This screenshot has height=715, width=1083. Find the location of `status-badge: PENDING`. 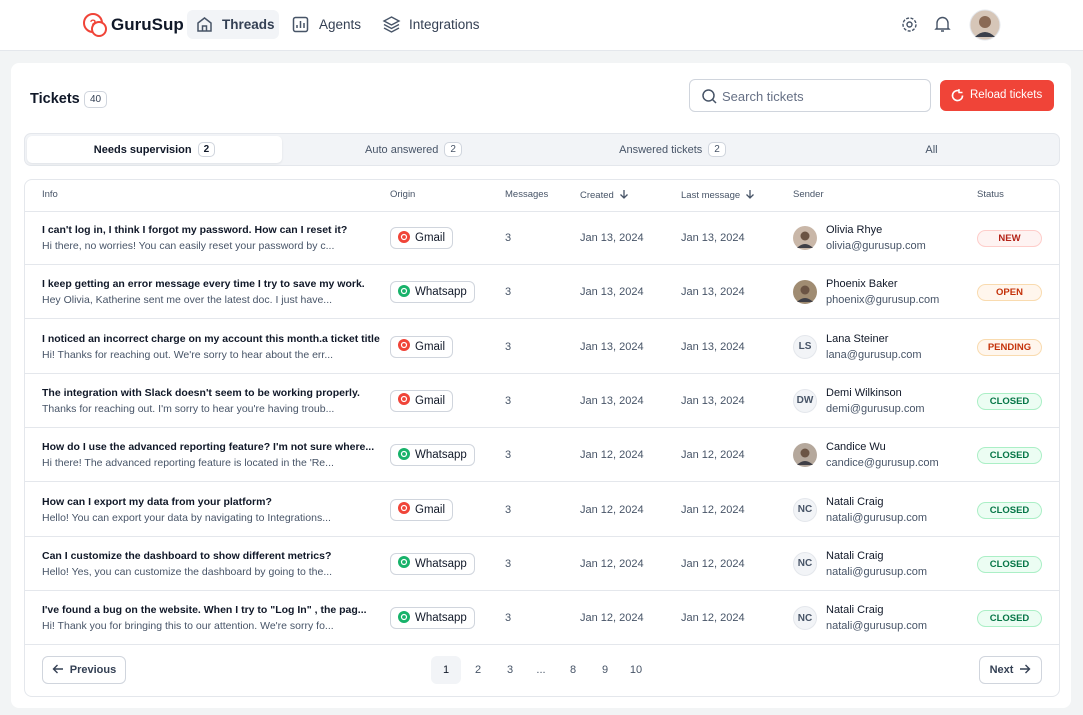

status-badge: PENDING is located at coordinates (1009, 347).